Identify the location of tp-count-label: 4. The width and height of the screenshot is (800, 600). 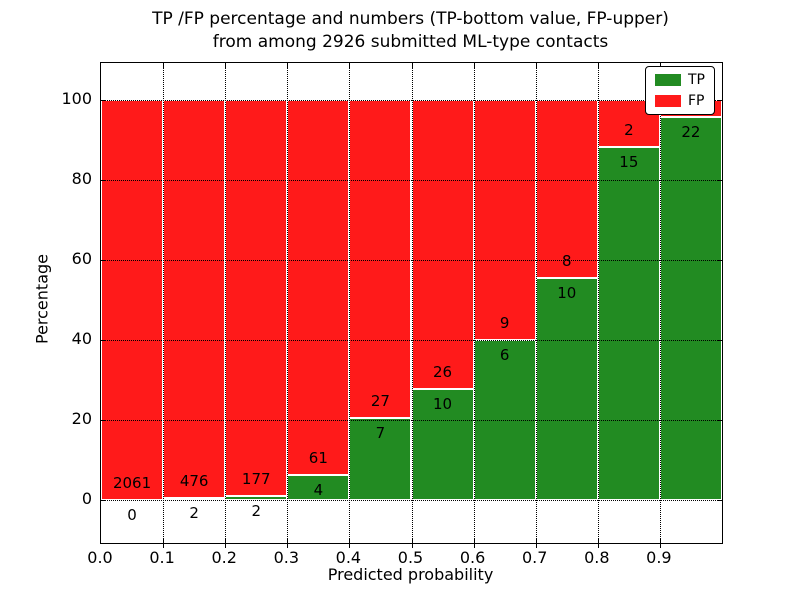
(318, 490).